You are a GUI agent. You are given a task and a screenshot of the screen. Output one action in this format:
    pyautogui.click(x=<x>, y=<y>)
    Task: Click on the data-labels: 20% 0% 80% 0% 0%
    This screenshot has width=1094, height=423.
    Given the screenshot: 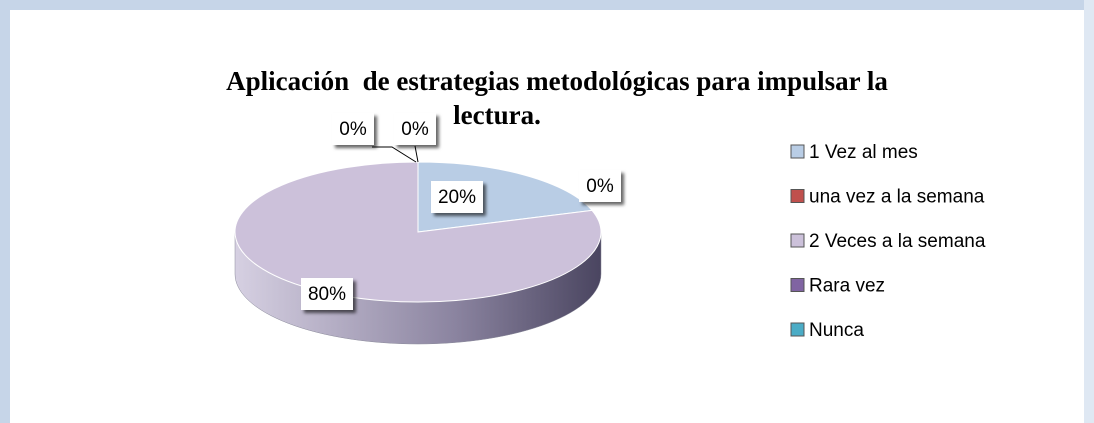 What is the action you would take?
    pyautogui.click(x=461, y=211)
    